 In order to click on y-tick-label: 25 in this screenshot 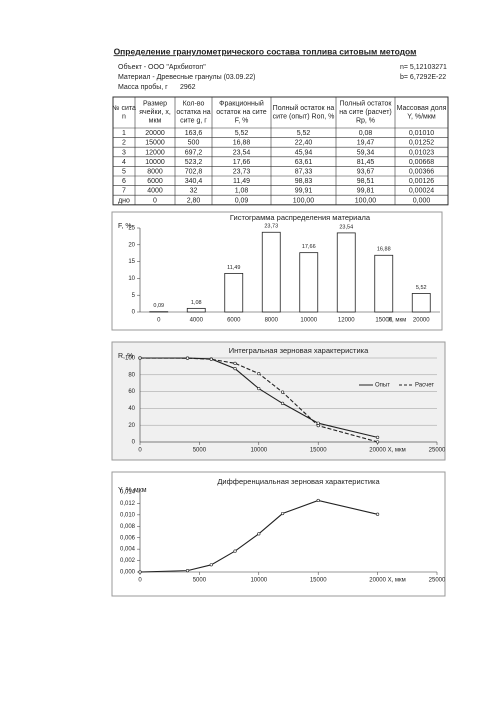, I will do `click(131, 229)`.